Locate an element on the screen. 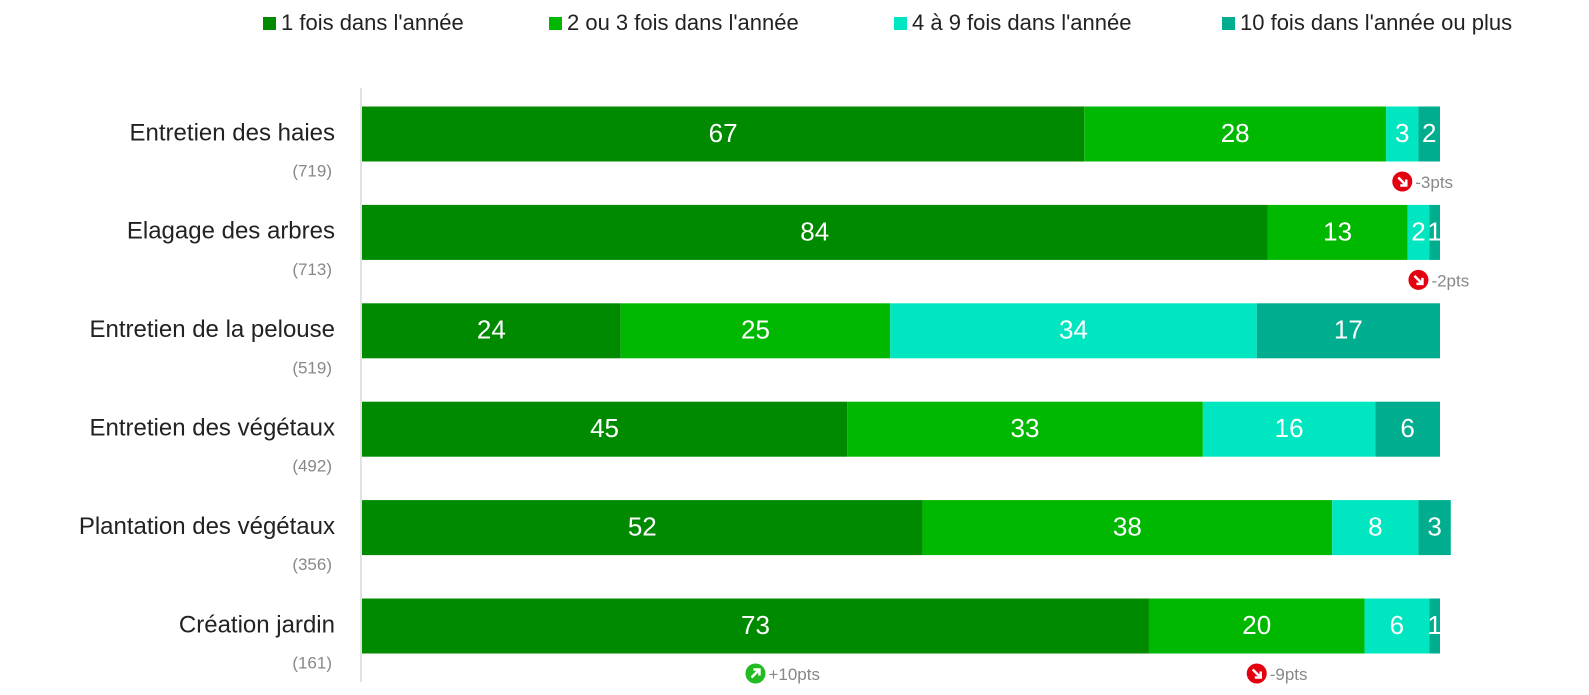 The image size is (1589, 695). value-label: 67 is located at coordinates (723, 133).